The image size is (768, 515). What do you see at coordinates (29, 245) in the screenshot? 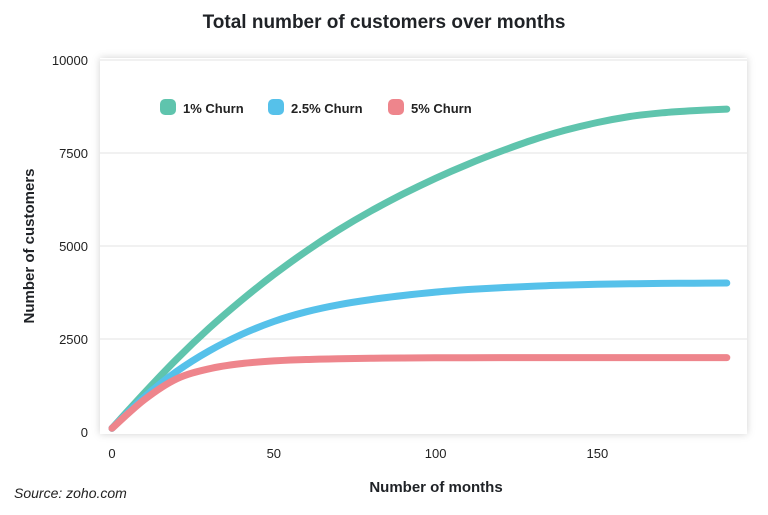
I see `y-axis-label: Number of customers` at bounding box center [29, 245].